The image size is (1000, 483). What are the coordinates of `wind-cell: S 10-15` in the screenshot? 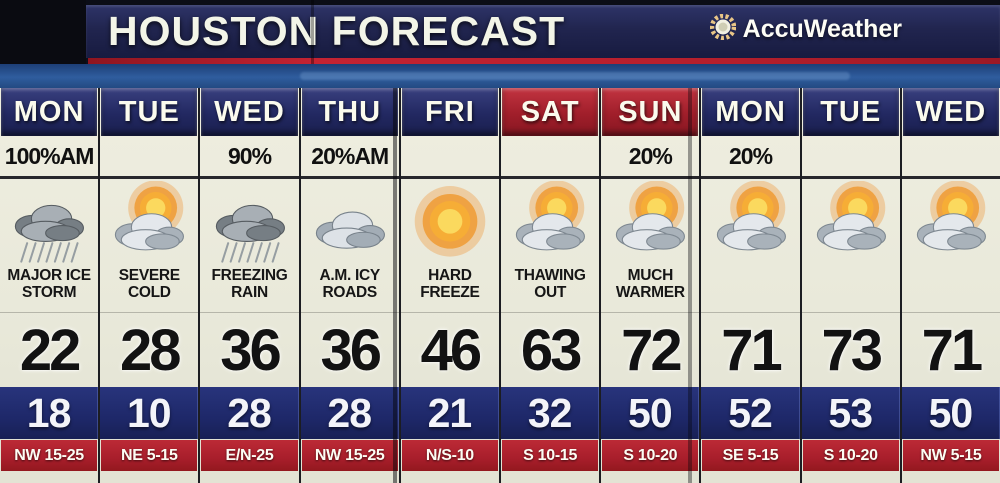 It's located at (550, 461).